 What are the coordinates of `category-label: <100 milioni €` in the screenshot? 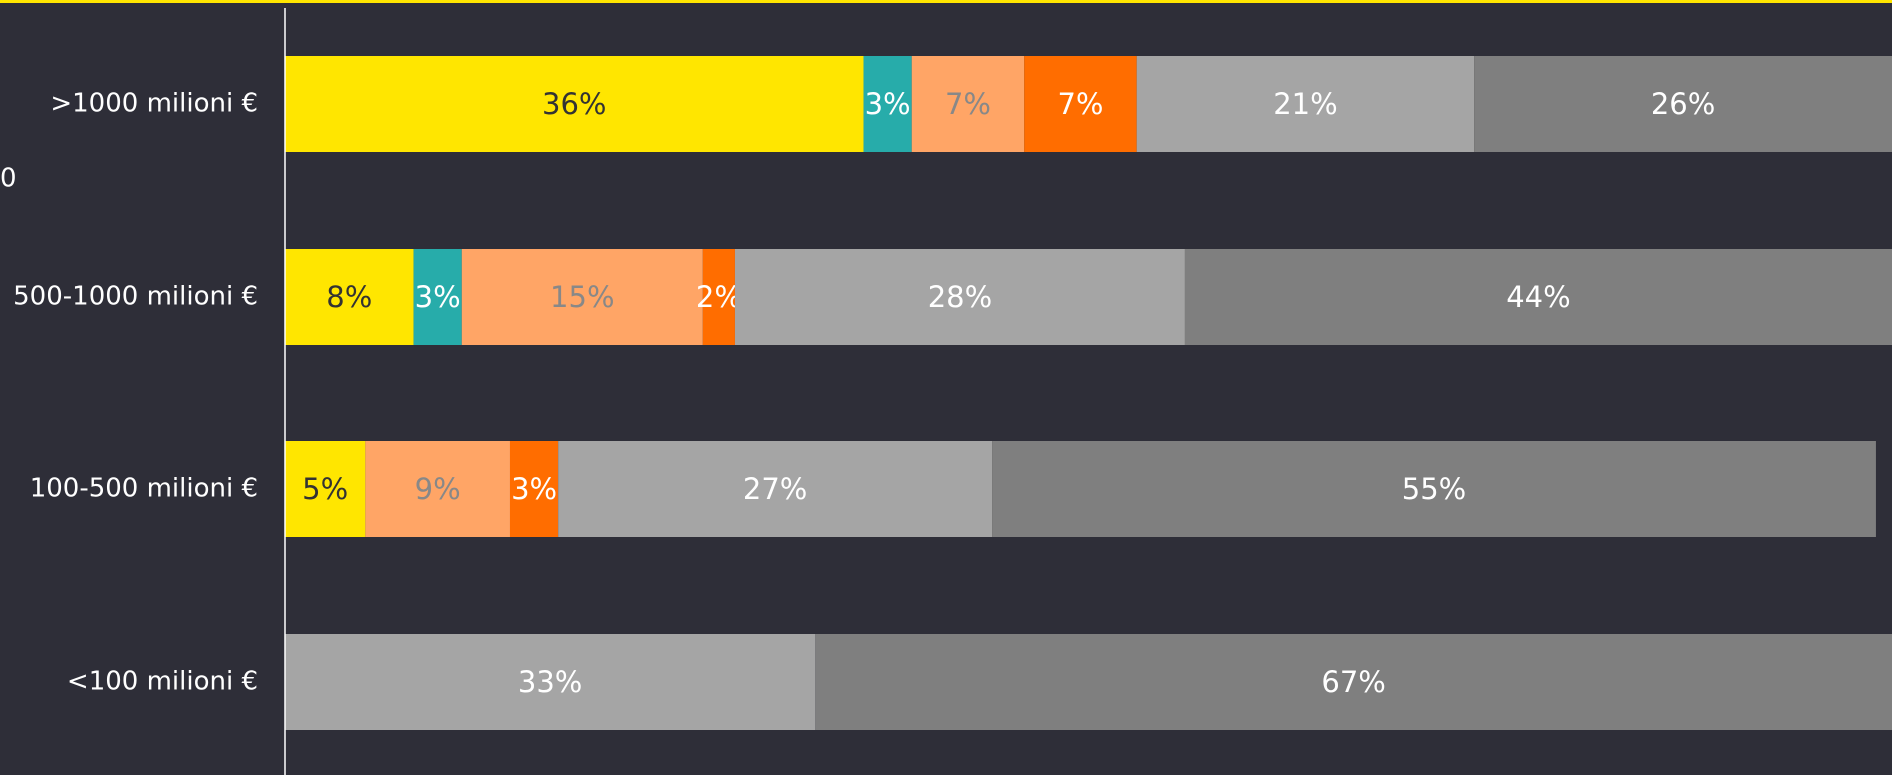 It's located at (162, 682).